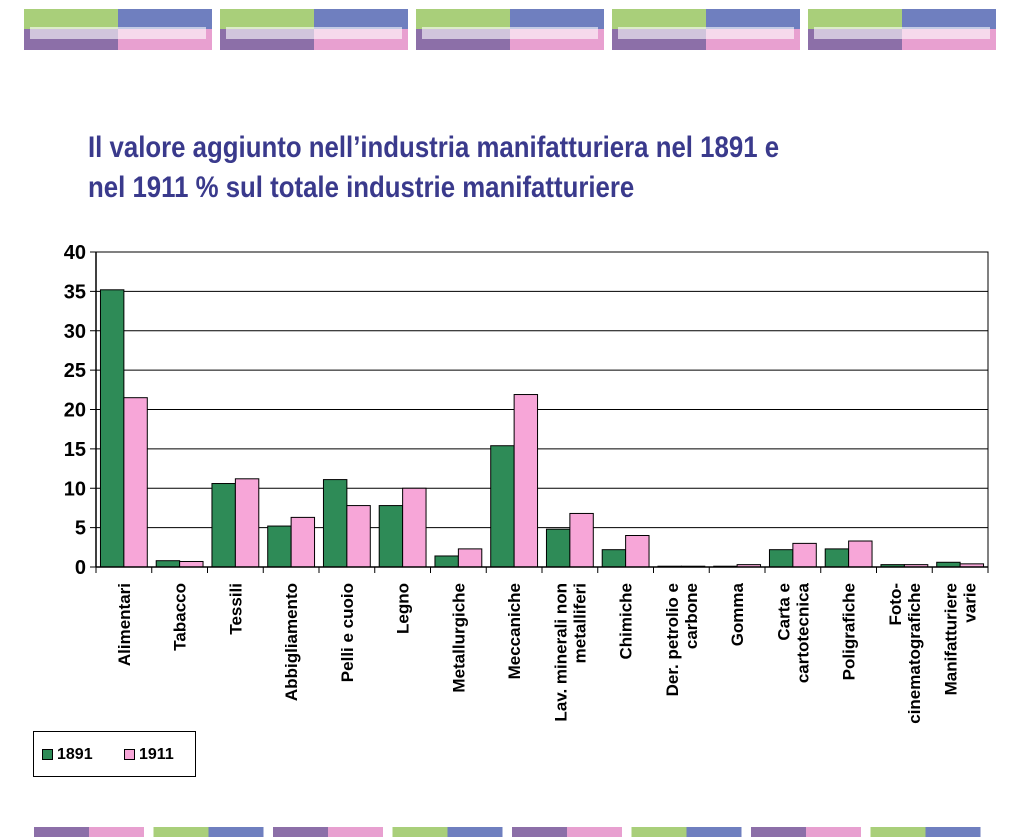 The width and height of the screenshot is (1023, 837). I want to click on y-tick-label-25: 25, so click(75, 371).